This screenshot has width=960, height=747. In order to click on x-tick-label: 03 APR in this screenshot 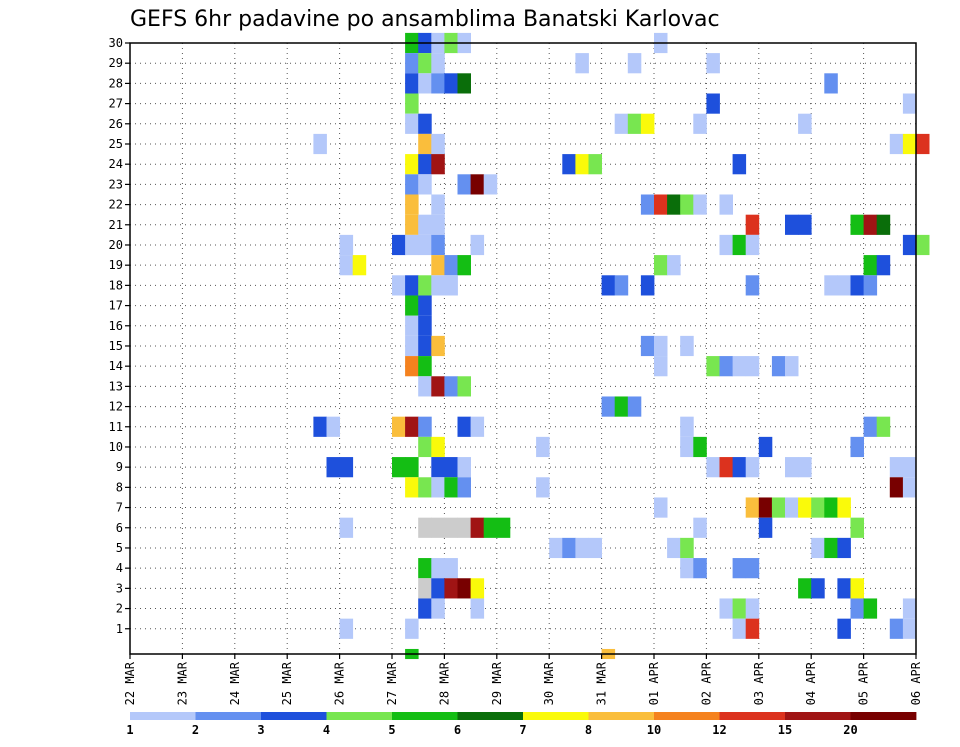, I will do `click(759, 683)`.